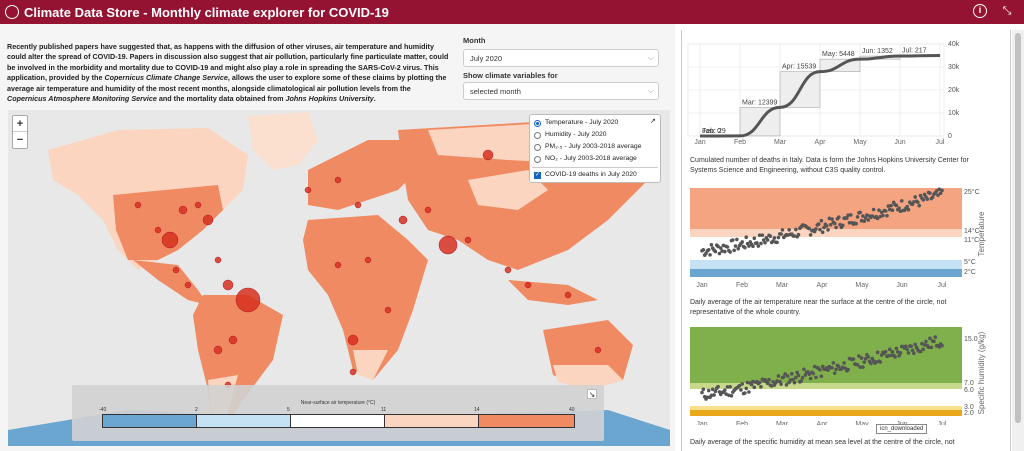 This screenshot has width=1024, height=451. I want to click on x-tick-label: Jun, so click(901, 285).